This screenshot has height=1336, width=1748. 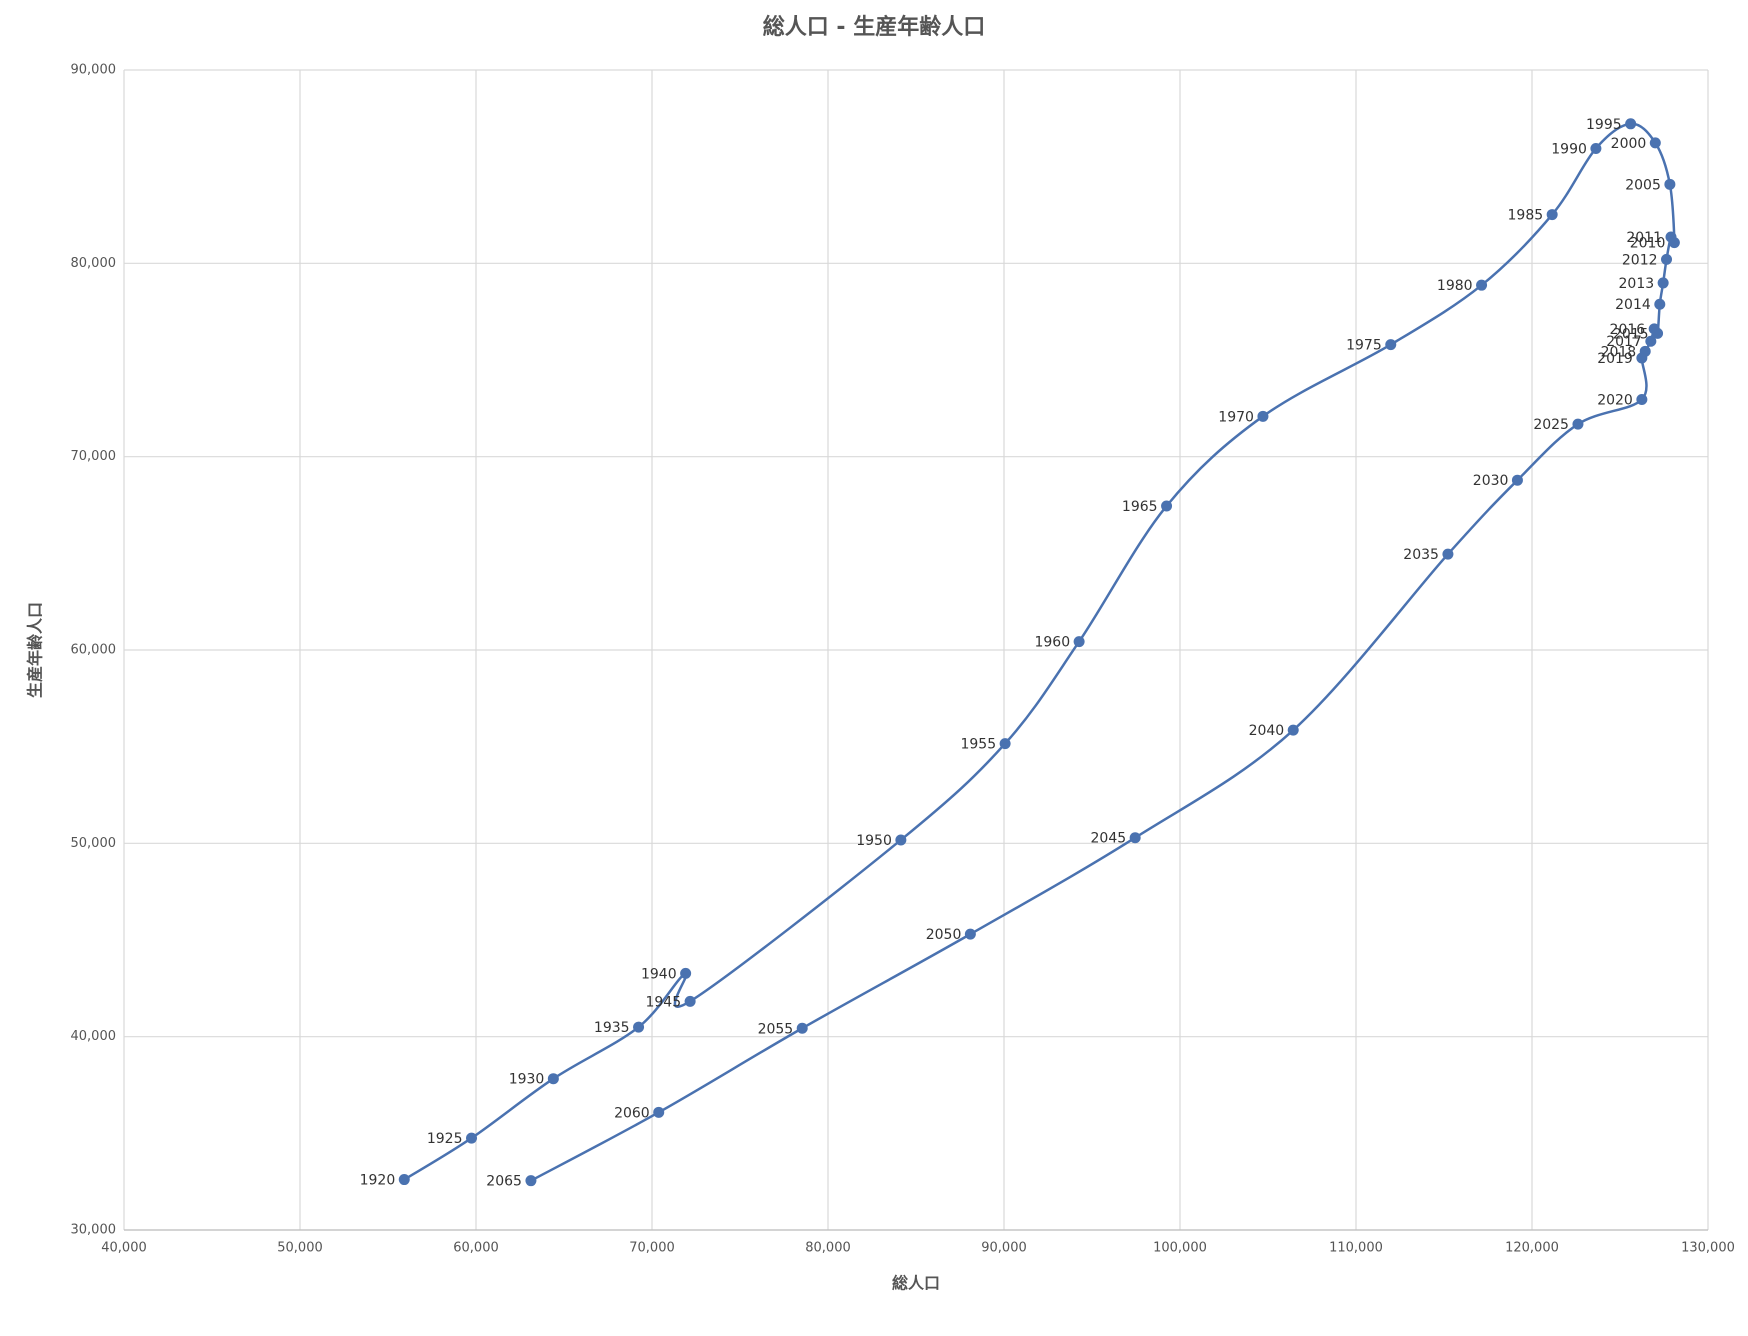 I want to click on x-tick-label: 100,000, so click(x=1180, y=1248).